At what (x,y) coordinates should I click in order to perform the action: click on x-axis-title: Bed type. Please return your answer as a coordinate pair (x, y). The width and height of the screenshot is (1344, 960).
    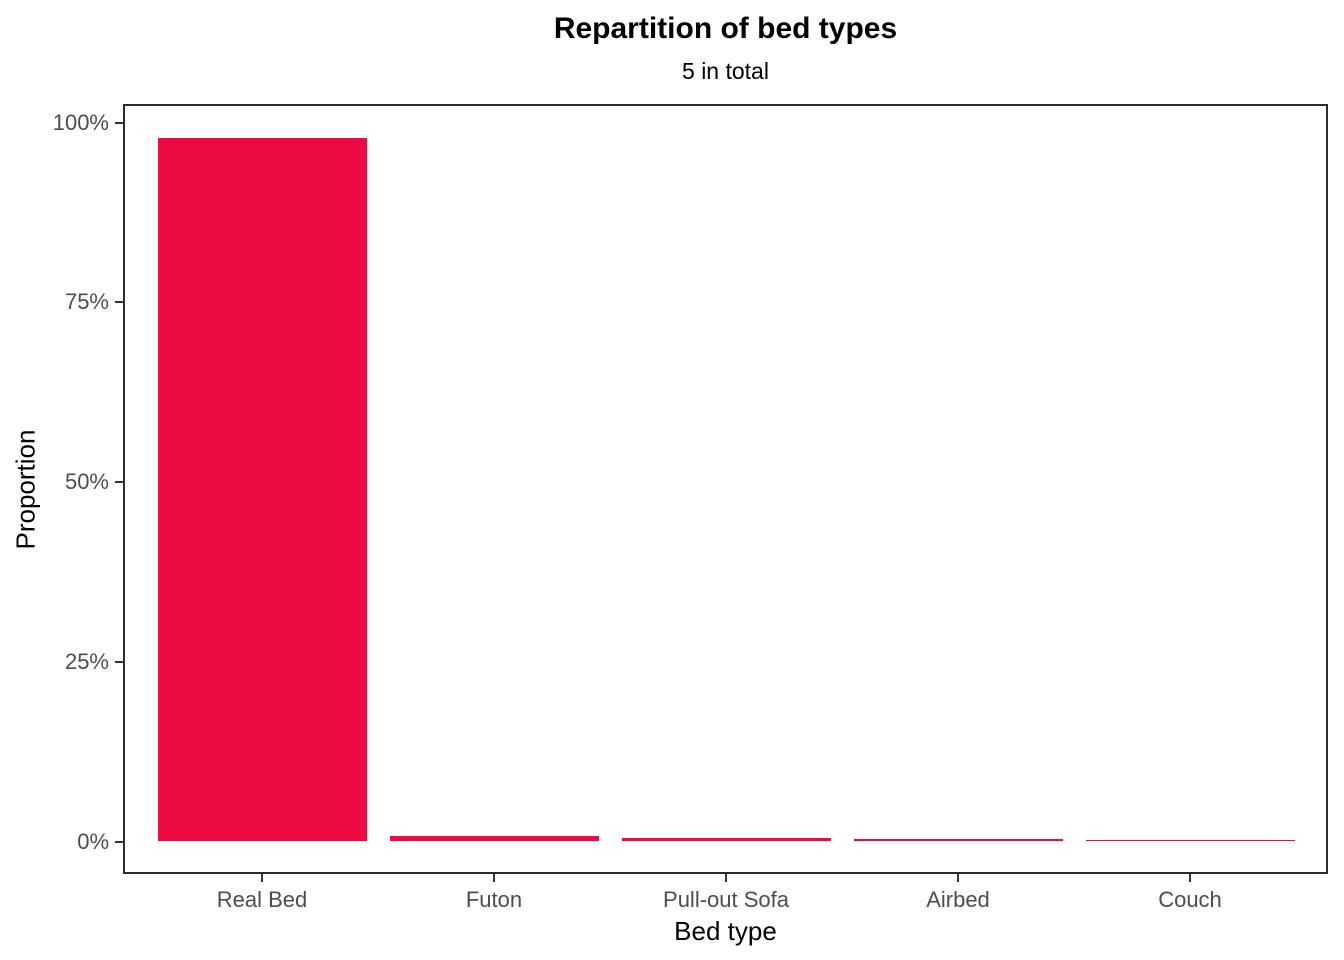
    Looking at the image, I should click on (725, 931).